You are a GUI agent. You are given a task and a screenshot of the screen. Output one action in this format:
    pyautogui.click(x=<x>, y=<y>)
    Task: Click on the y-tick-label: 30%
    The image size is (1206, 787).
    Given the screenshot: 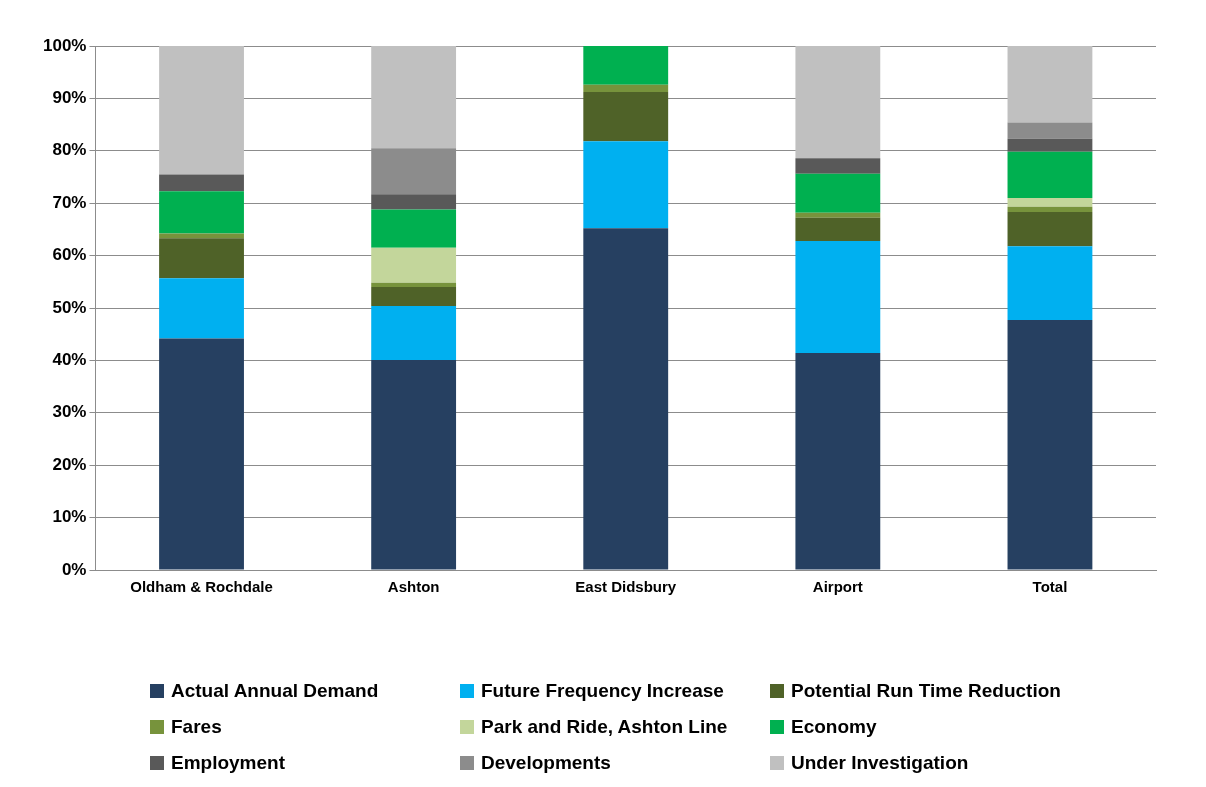 What is the action you would take?
    pyautogui.click(x=69, y=412)
    